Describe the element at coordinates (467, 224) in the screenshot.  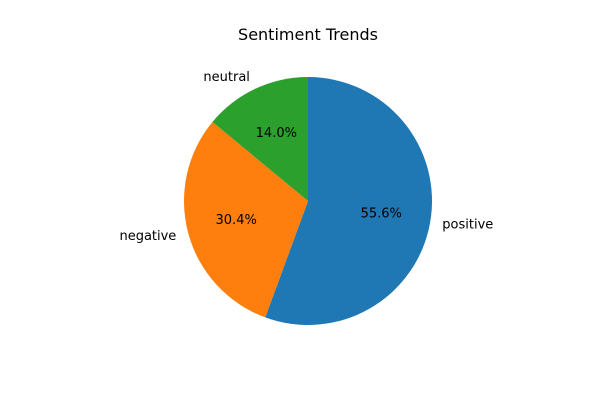
I see `slice-label-positive: positive` at that location.